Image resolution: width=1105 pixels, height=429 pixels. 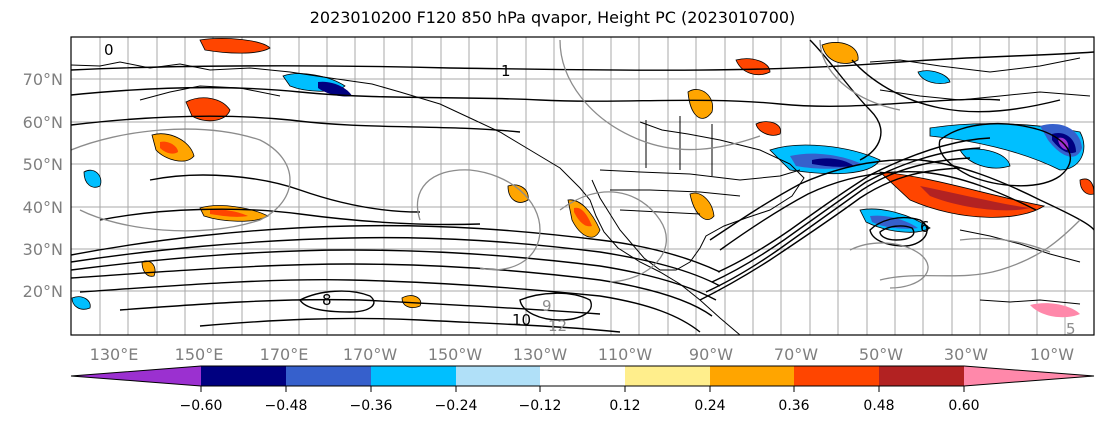 I want to click on lat-label: 40°N, so click(x=43, y=207).